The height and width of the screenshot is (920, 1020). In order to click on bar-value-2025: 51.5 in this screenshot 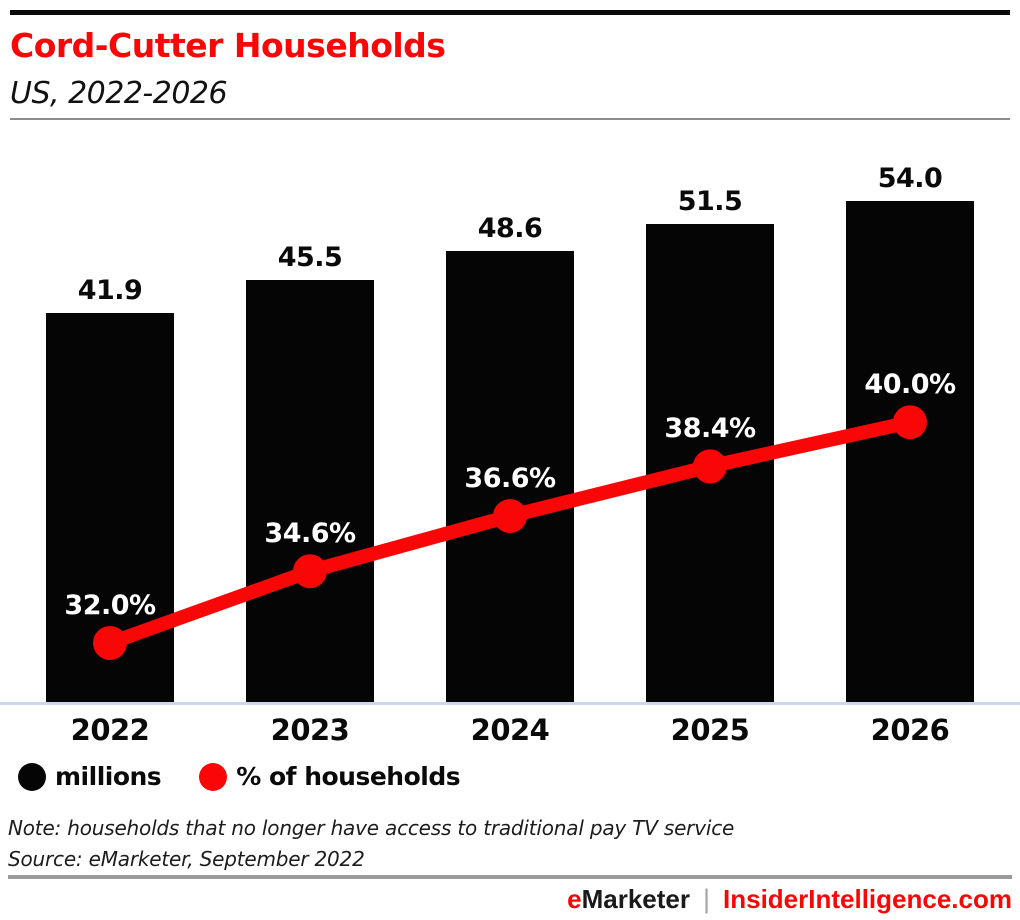, I will do `click(710, 202)`.